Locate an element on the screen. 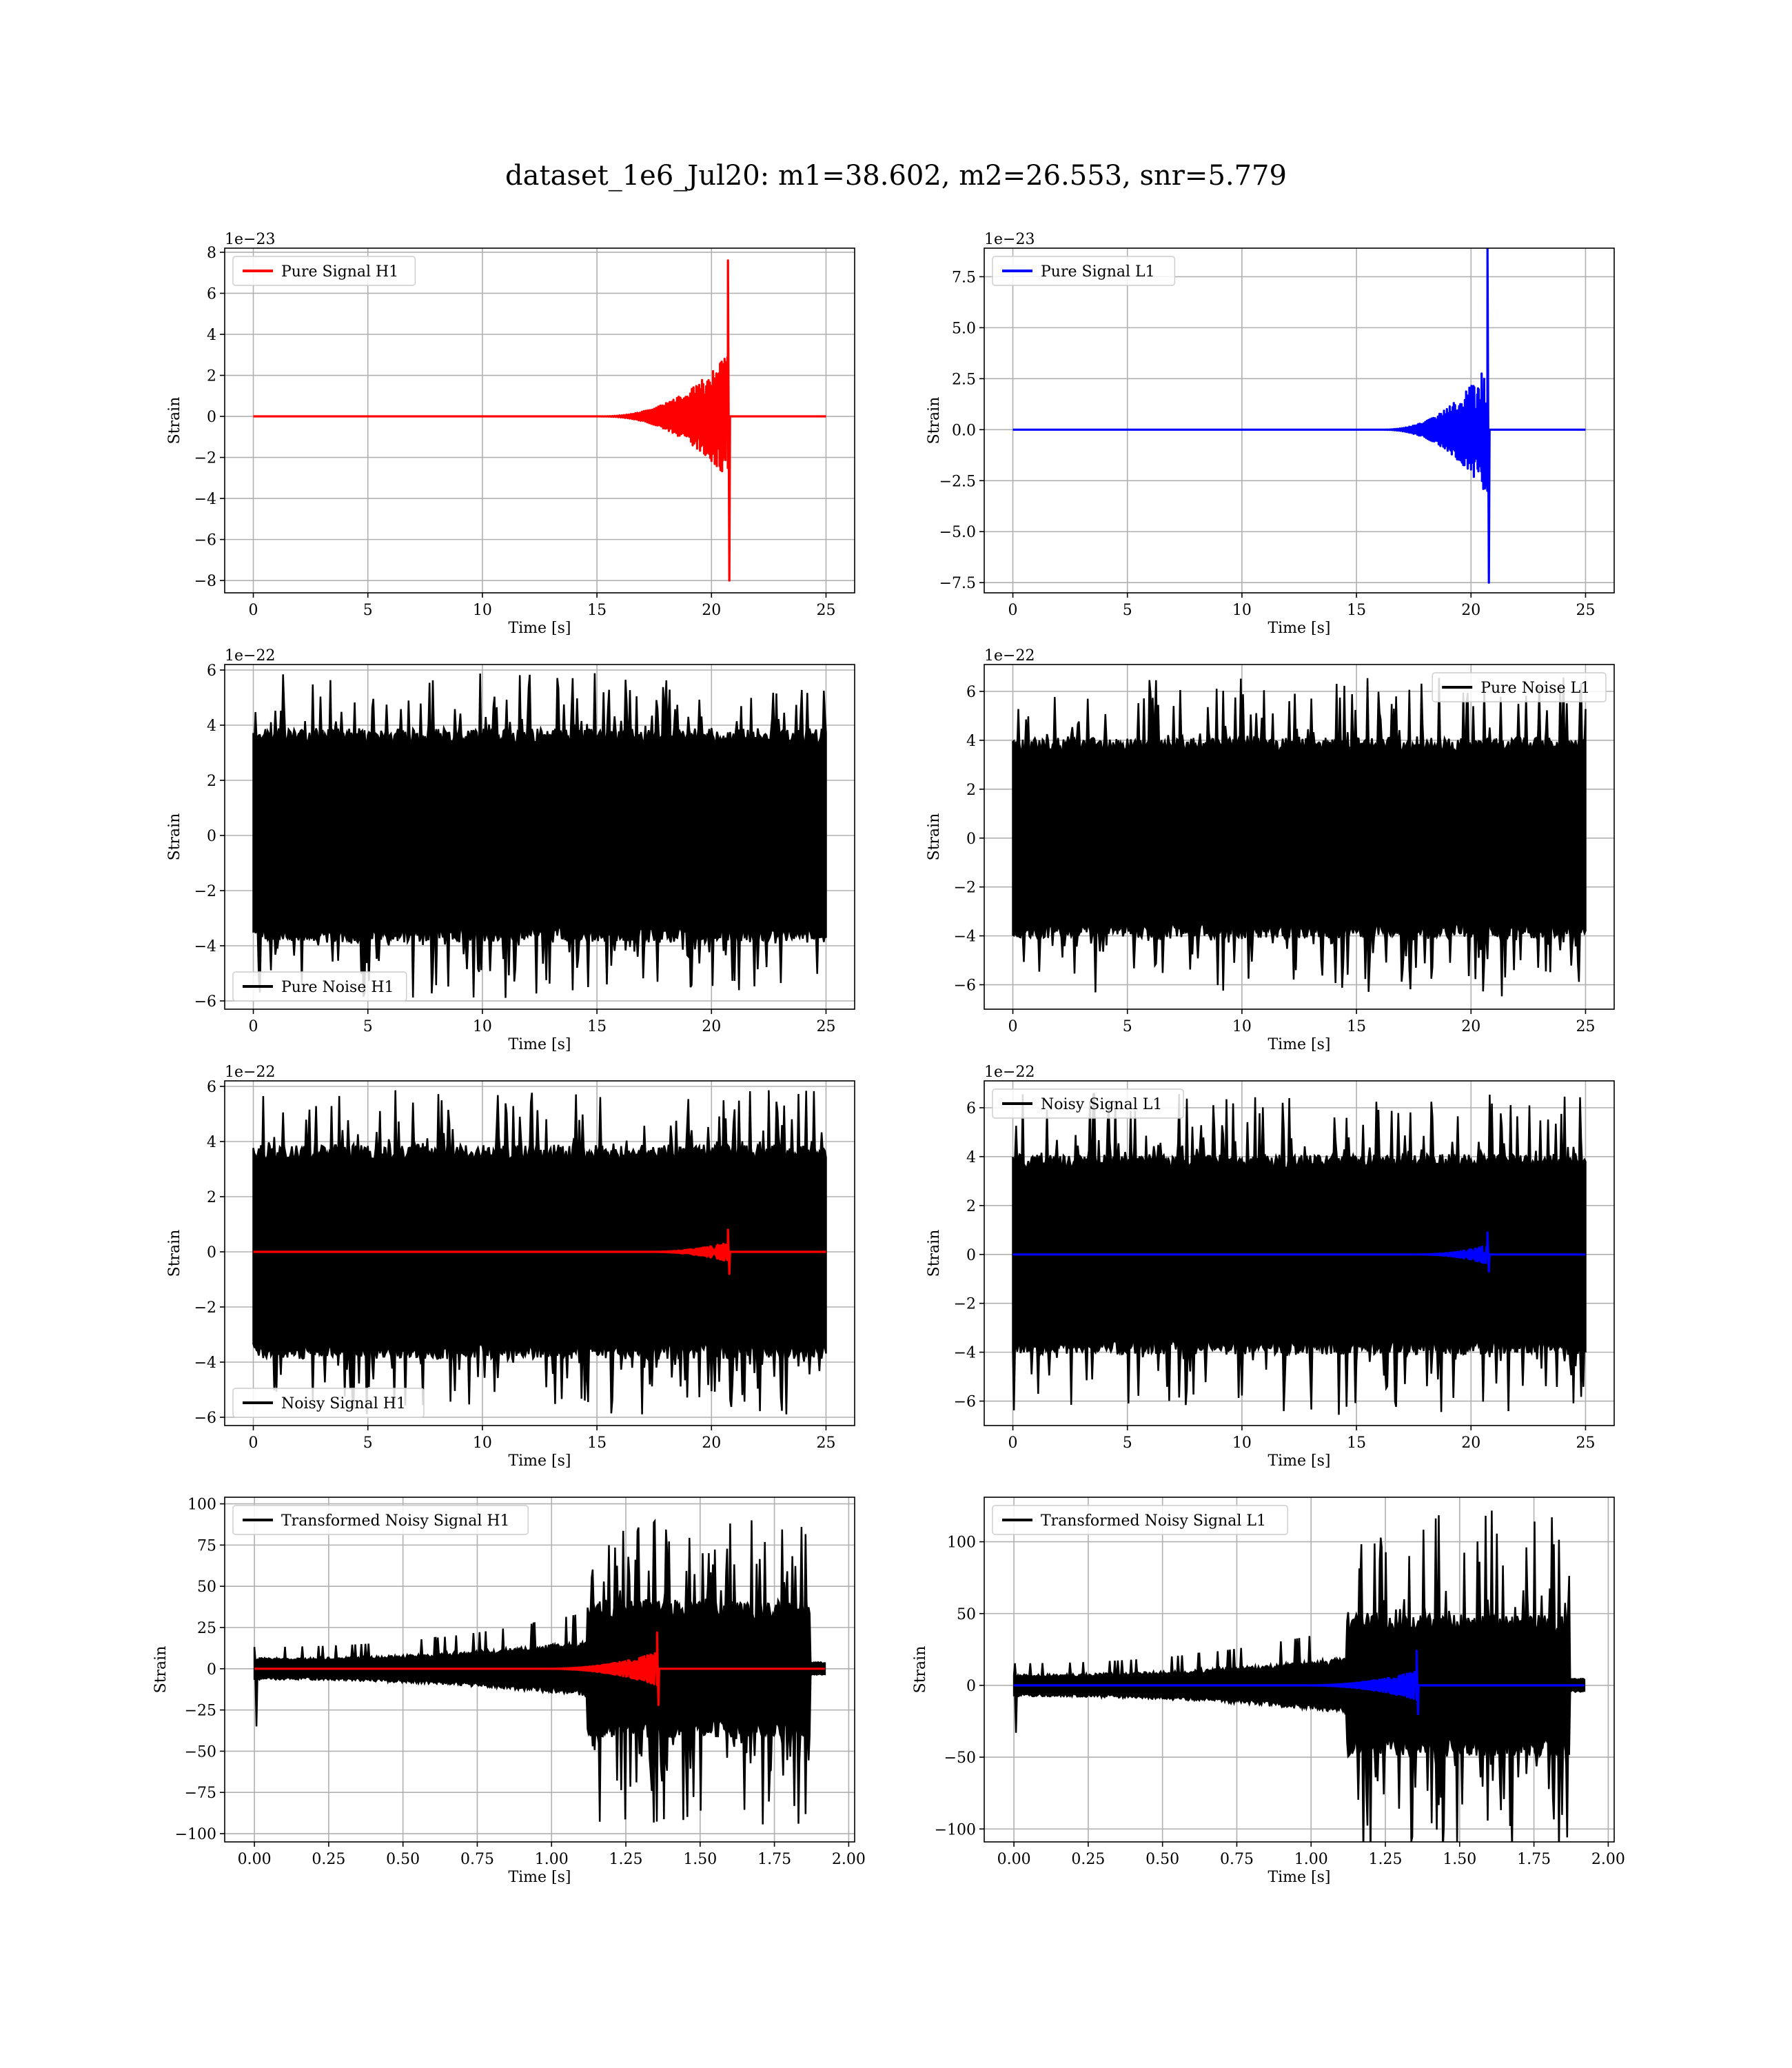 Image resolution: width=1792 pixels, height=2068 pixels. legend-label: Pure Noise H1 is located at coordinates (337, 988).